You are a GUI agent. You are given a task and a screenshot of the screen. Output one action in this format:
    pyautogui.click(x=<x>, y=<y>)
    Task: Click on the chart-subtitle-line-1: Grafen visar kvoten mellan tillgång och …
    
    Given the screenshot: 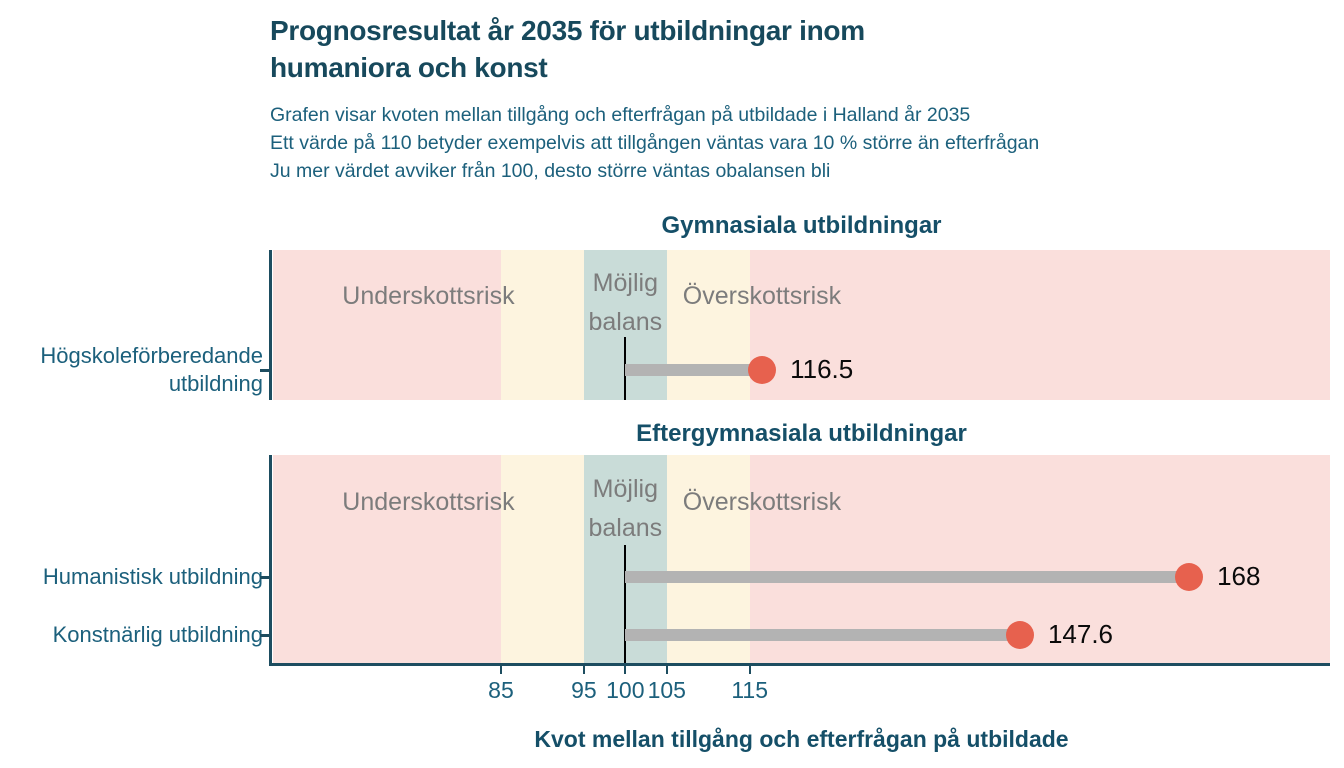 What is the action you would take?
    pyautogui.click(x=620, y=115)
    